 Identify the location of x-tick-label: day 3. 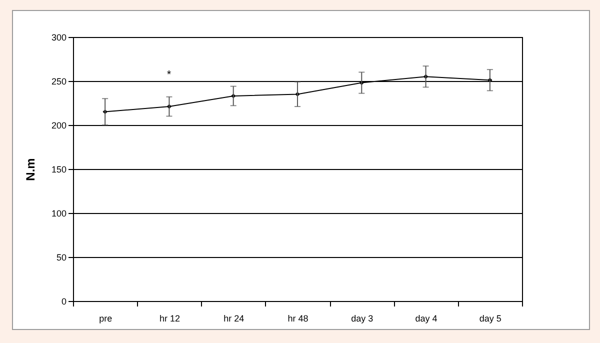
(362, 319).